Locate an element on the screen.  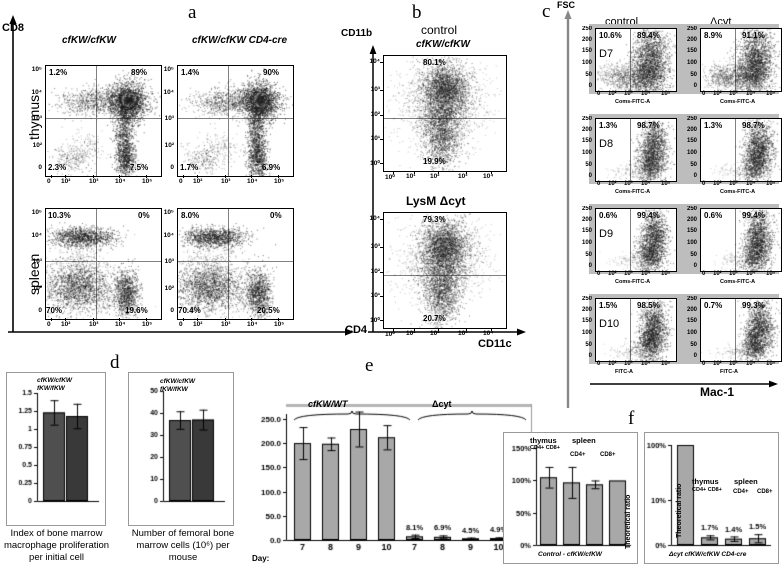
legend-d-right-0: cfKW/cfKW is located at coordinates (178, 381).